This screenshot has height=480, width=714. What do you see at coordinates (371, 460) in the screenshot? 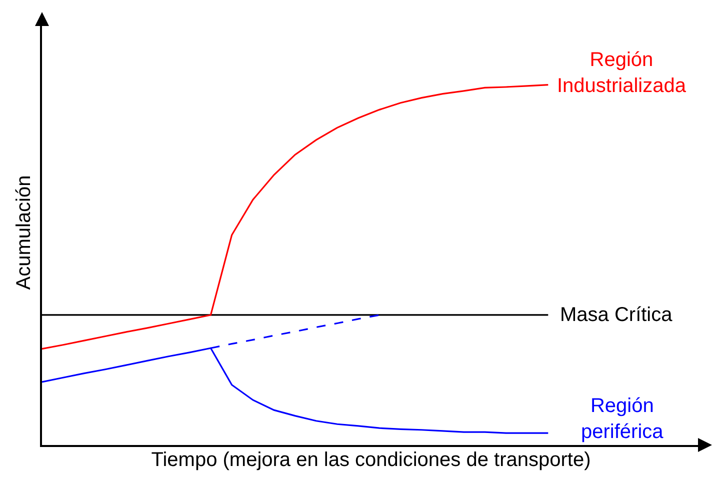
I see `x-axis-title: Tiempo (mejora en las condiciones de transporte)` at bounding box center [371, 460].